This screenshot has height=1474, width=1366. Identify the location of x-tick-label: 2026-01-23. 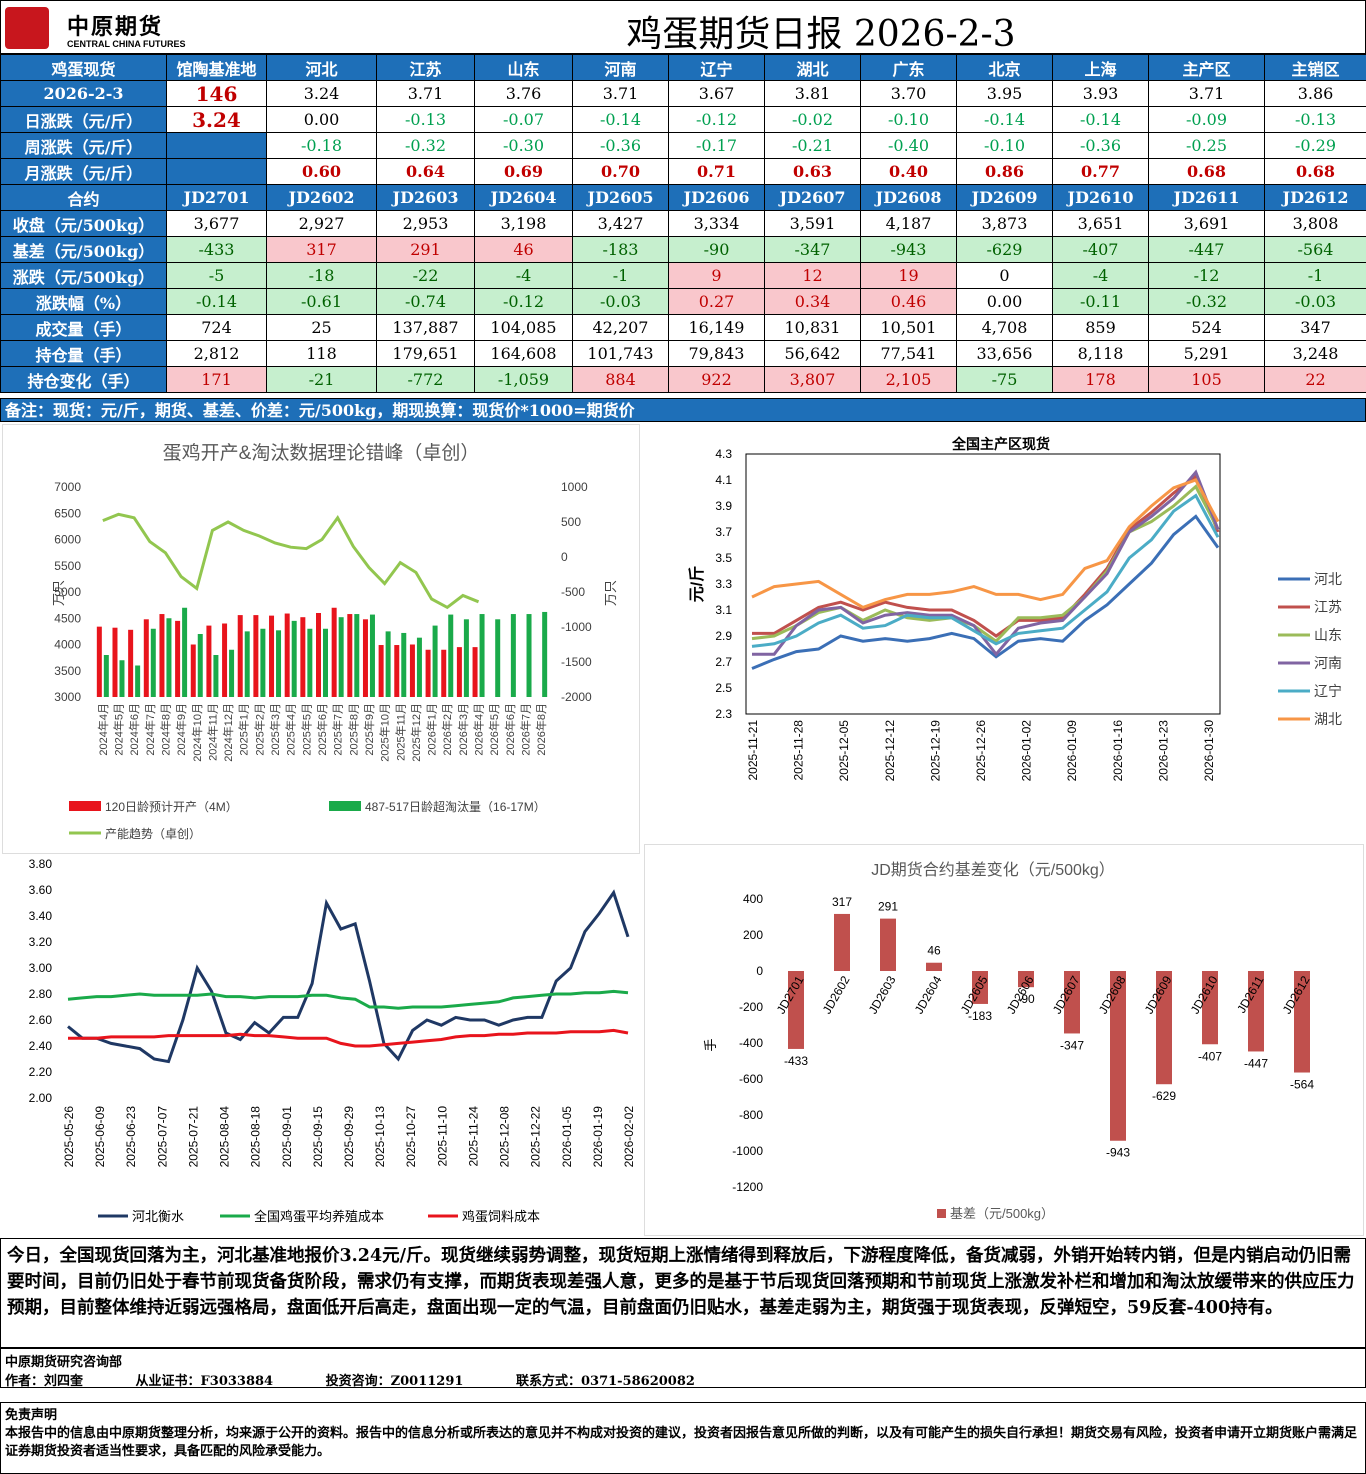
(1163, 751).